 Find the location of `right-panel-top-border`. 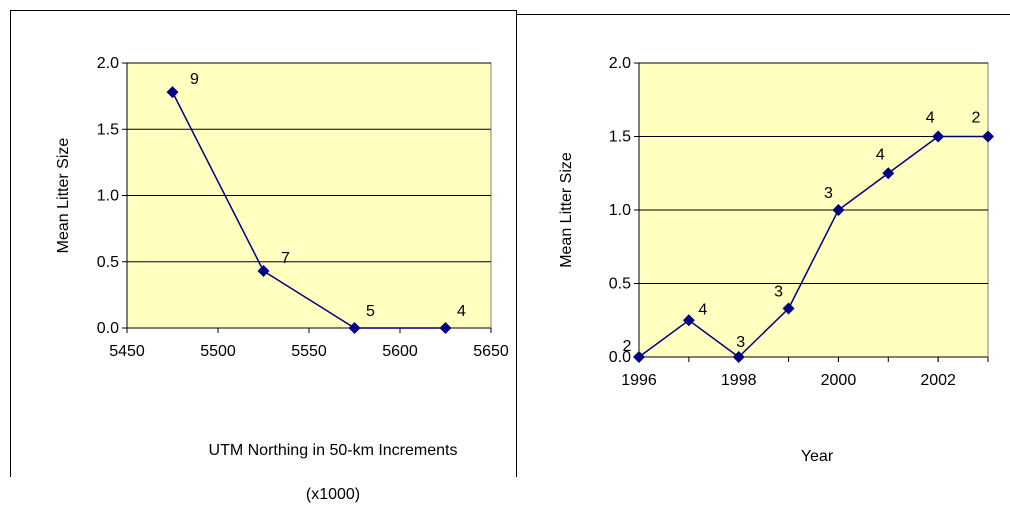

right-panel-top-border is located at coordinates (763, 14).